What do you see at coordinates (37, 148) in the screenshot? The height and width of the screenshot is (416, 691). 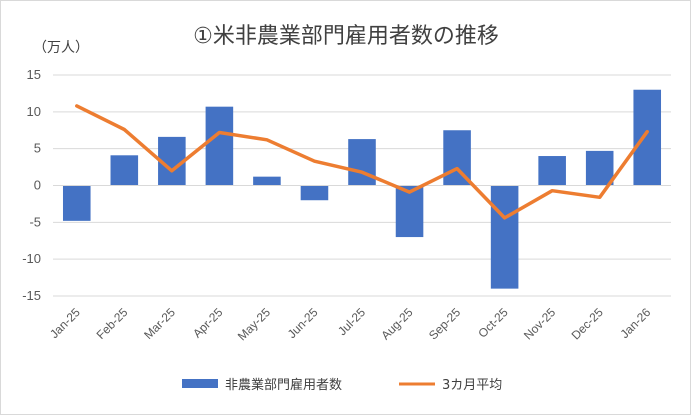 I see `y-tick-label: 5` at bounding box center [37, 148].